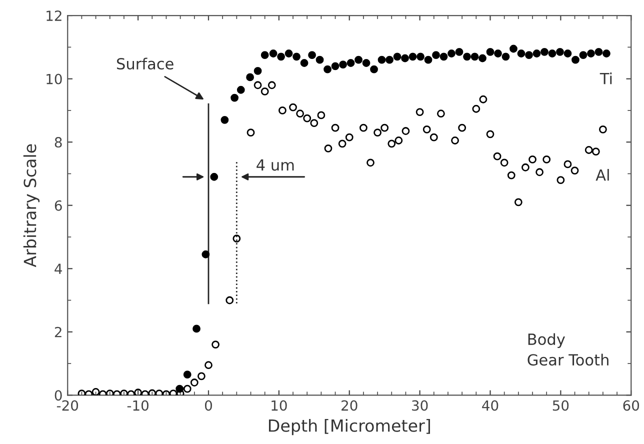 This screenshot has height=444, width=644. I want to click on series-label: Ti, so click(606, 78).